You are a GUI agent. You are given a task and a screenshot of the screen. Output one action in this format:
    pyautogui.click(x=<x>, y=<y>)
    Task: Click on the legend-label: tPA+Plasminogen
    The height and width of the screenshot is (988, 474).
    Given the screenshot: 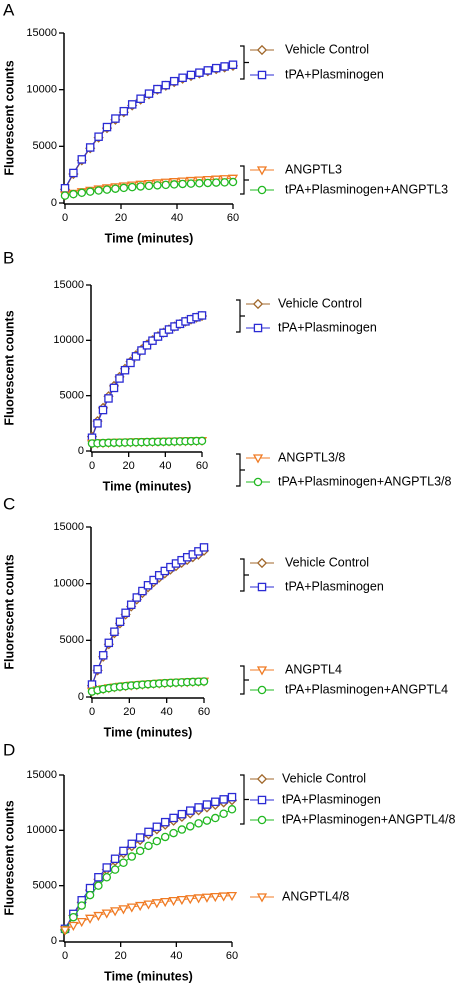 What is the action you would take?
    pyautogui.click(x=334, y=74)
    